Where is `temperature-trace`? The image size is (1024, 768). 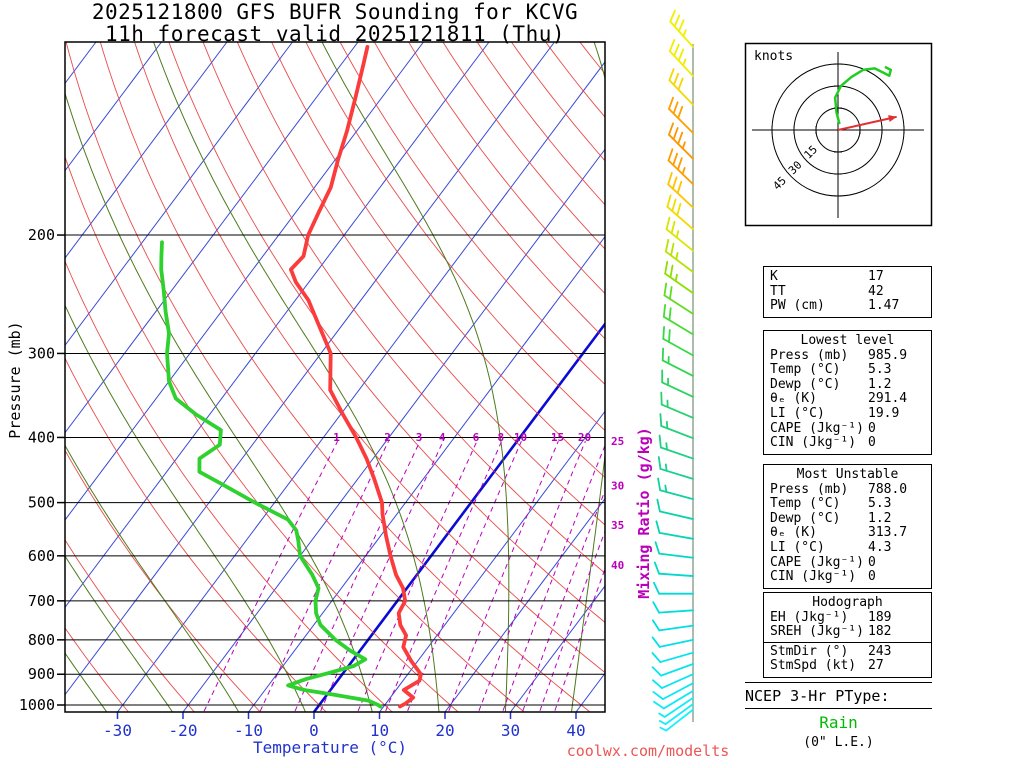 temperature-trace is located at coordinates (355, 377).